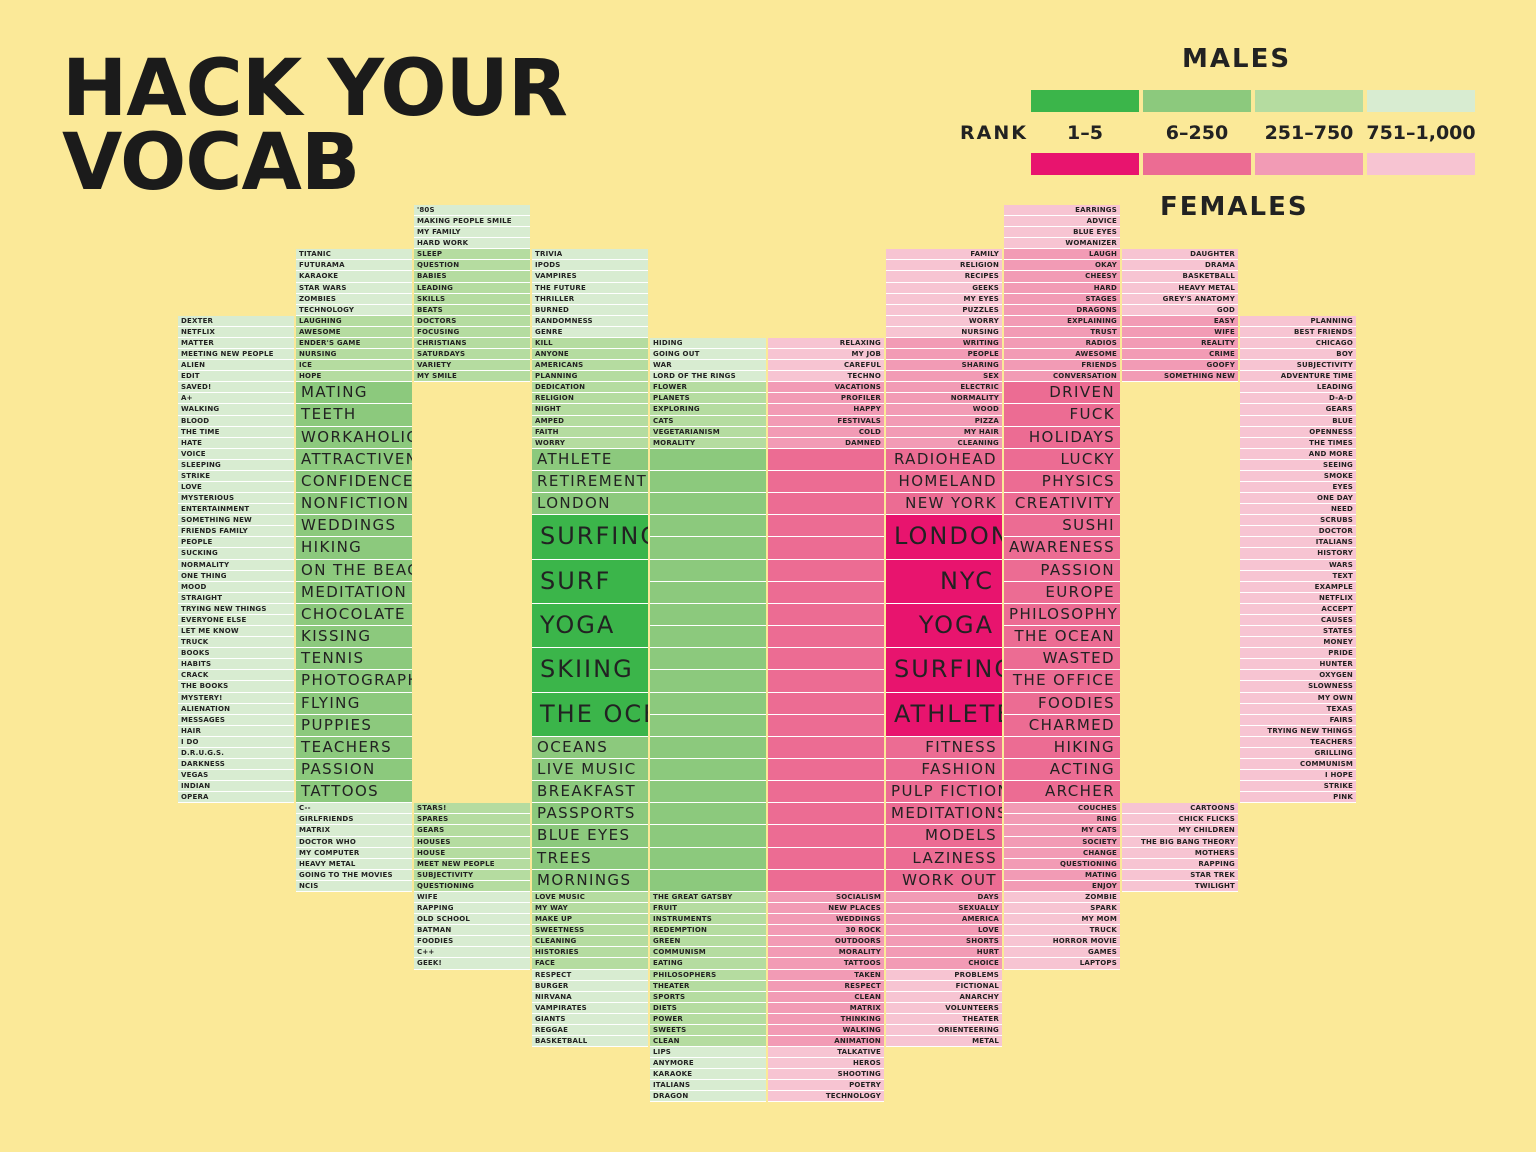  Describe the element at coordinates (472, 953) in the screenshot. I see `male-word-cell: C++` at that location.